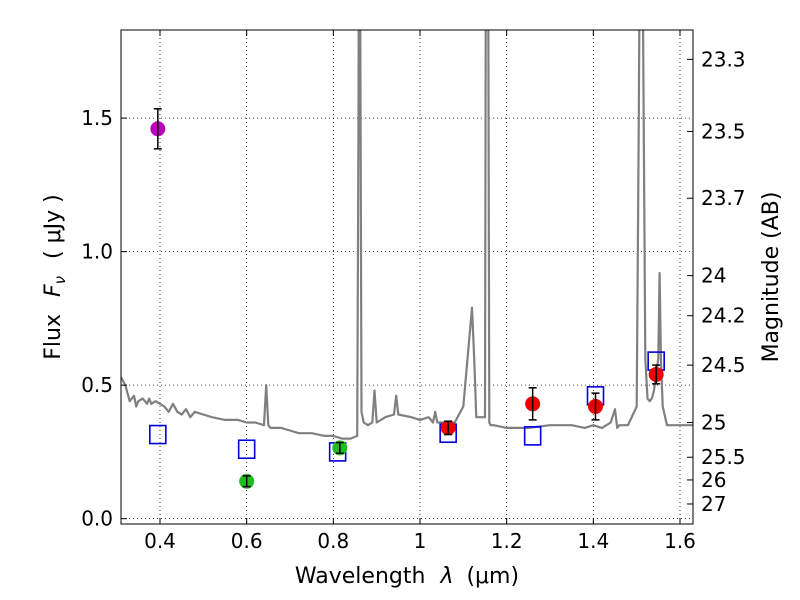 The image size is (800, 600). What do you see at coordinates (360, 576) in the screenshot?
I see `x-label-prefix: Wavelength` at bounding box center [360, 576].